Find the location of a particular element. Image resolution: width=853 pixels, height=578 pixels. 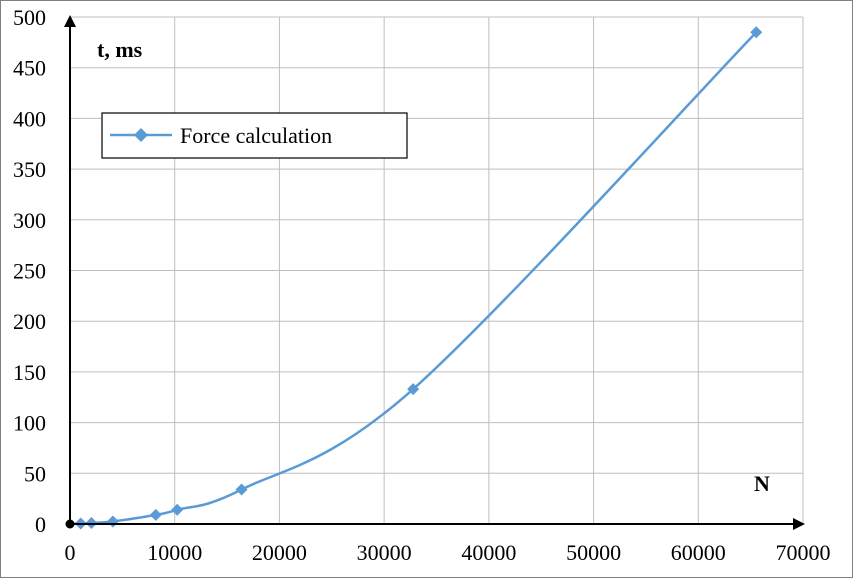

y-axis-title: t, ms is located at coordinates (120, 49).